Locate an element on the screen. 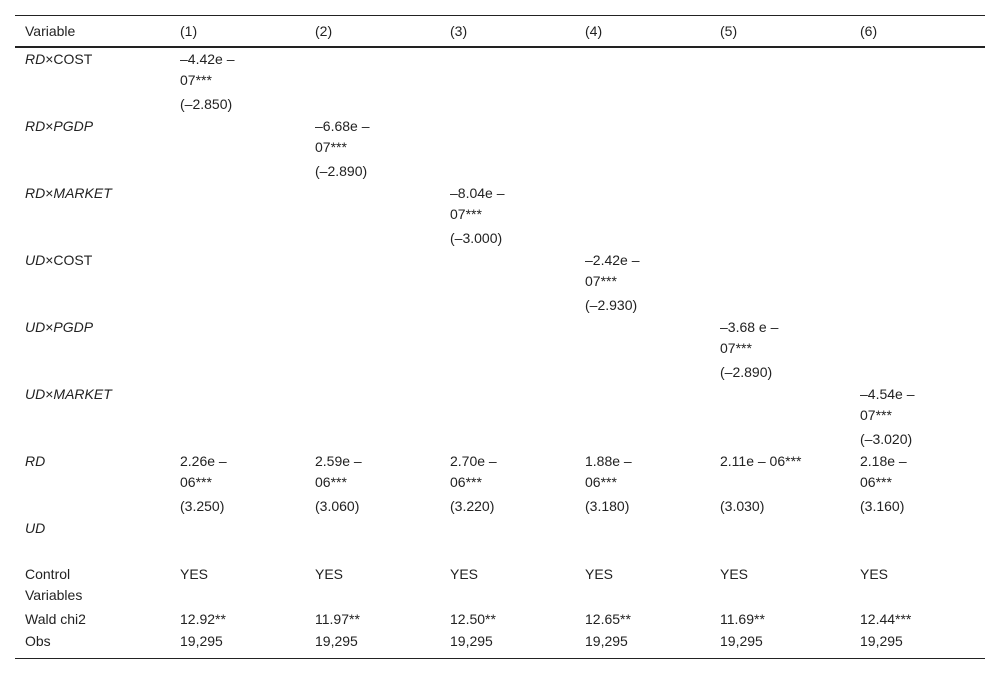  row-label-rd: RD is located at coordinates (35, 461).